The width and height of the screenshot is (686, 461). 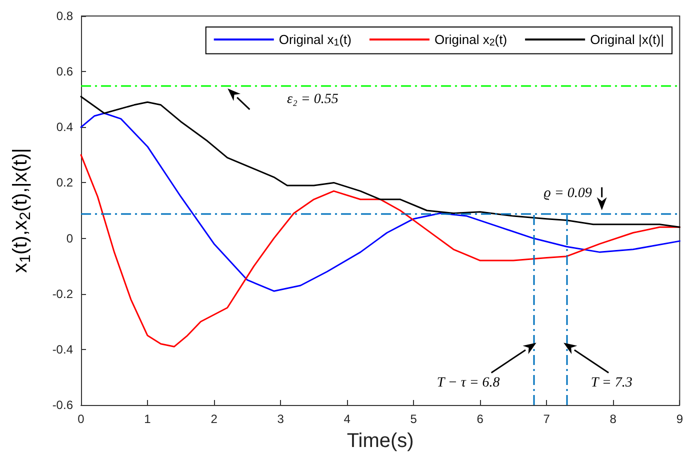 What do you see at coordinates (65, 16) in the screenshot?
I see `y-tick-label: 0.8` at bounding box center [65, 16].